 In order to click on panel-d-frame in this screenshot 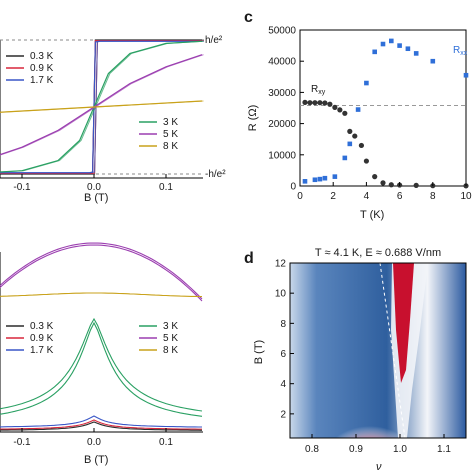, I will do `click(378, 350)`.